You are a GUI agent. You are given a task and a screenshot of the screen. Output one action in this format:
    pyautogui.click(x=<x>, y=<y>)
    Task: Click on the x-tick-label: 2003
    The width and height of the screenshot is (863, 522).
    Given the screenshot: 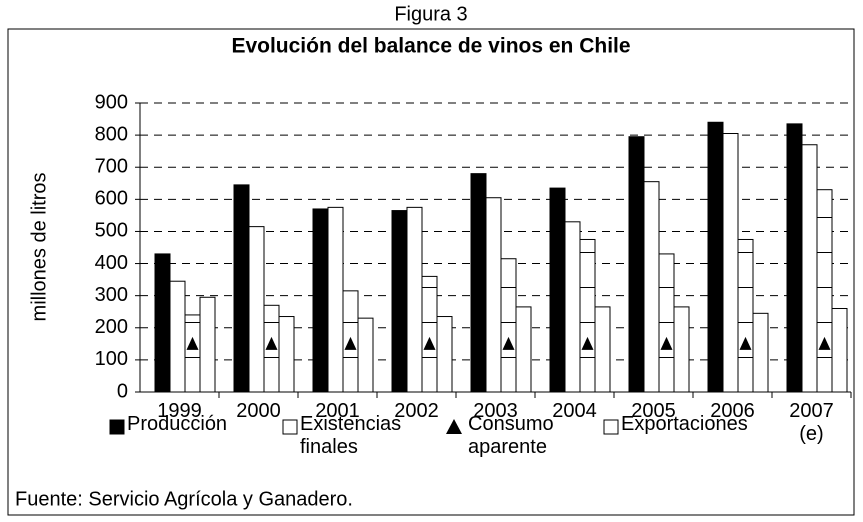 What is the action you would take?
    pyautogui.click(x=495, y=411)
    